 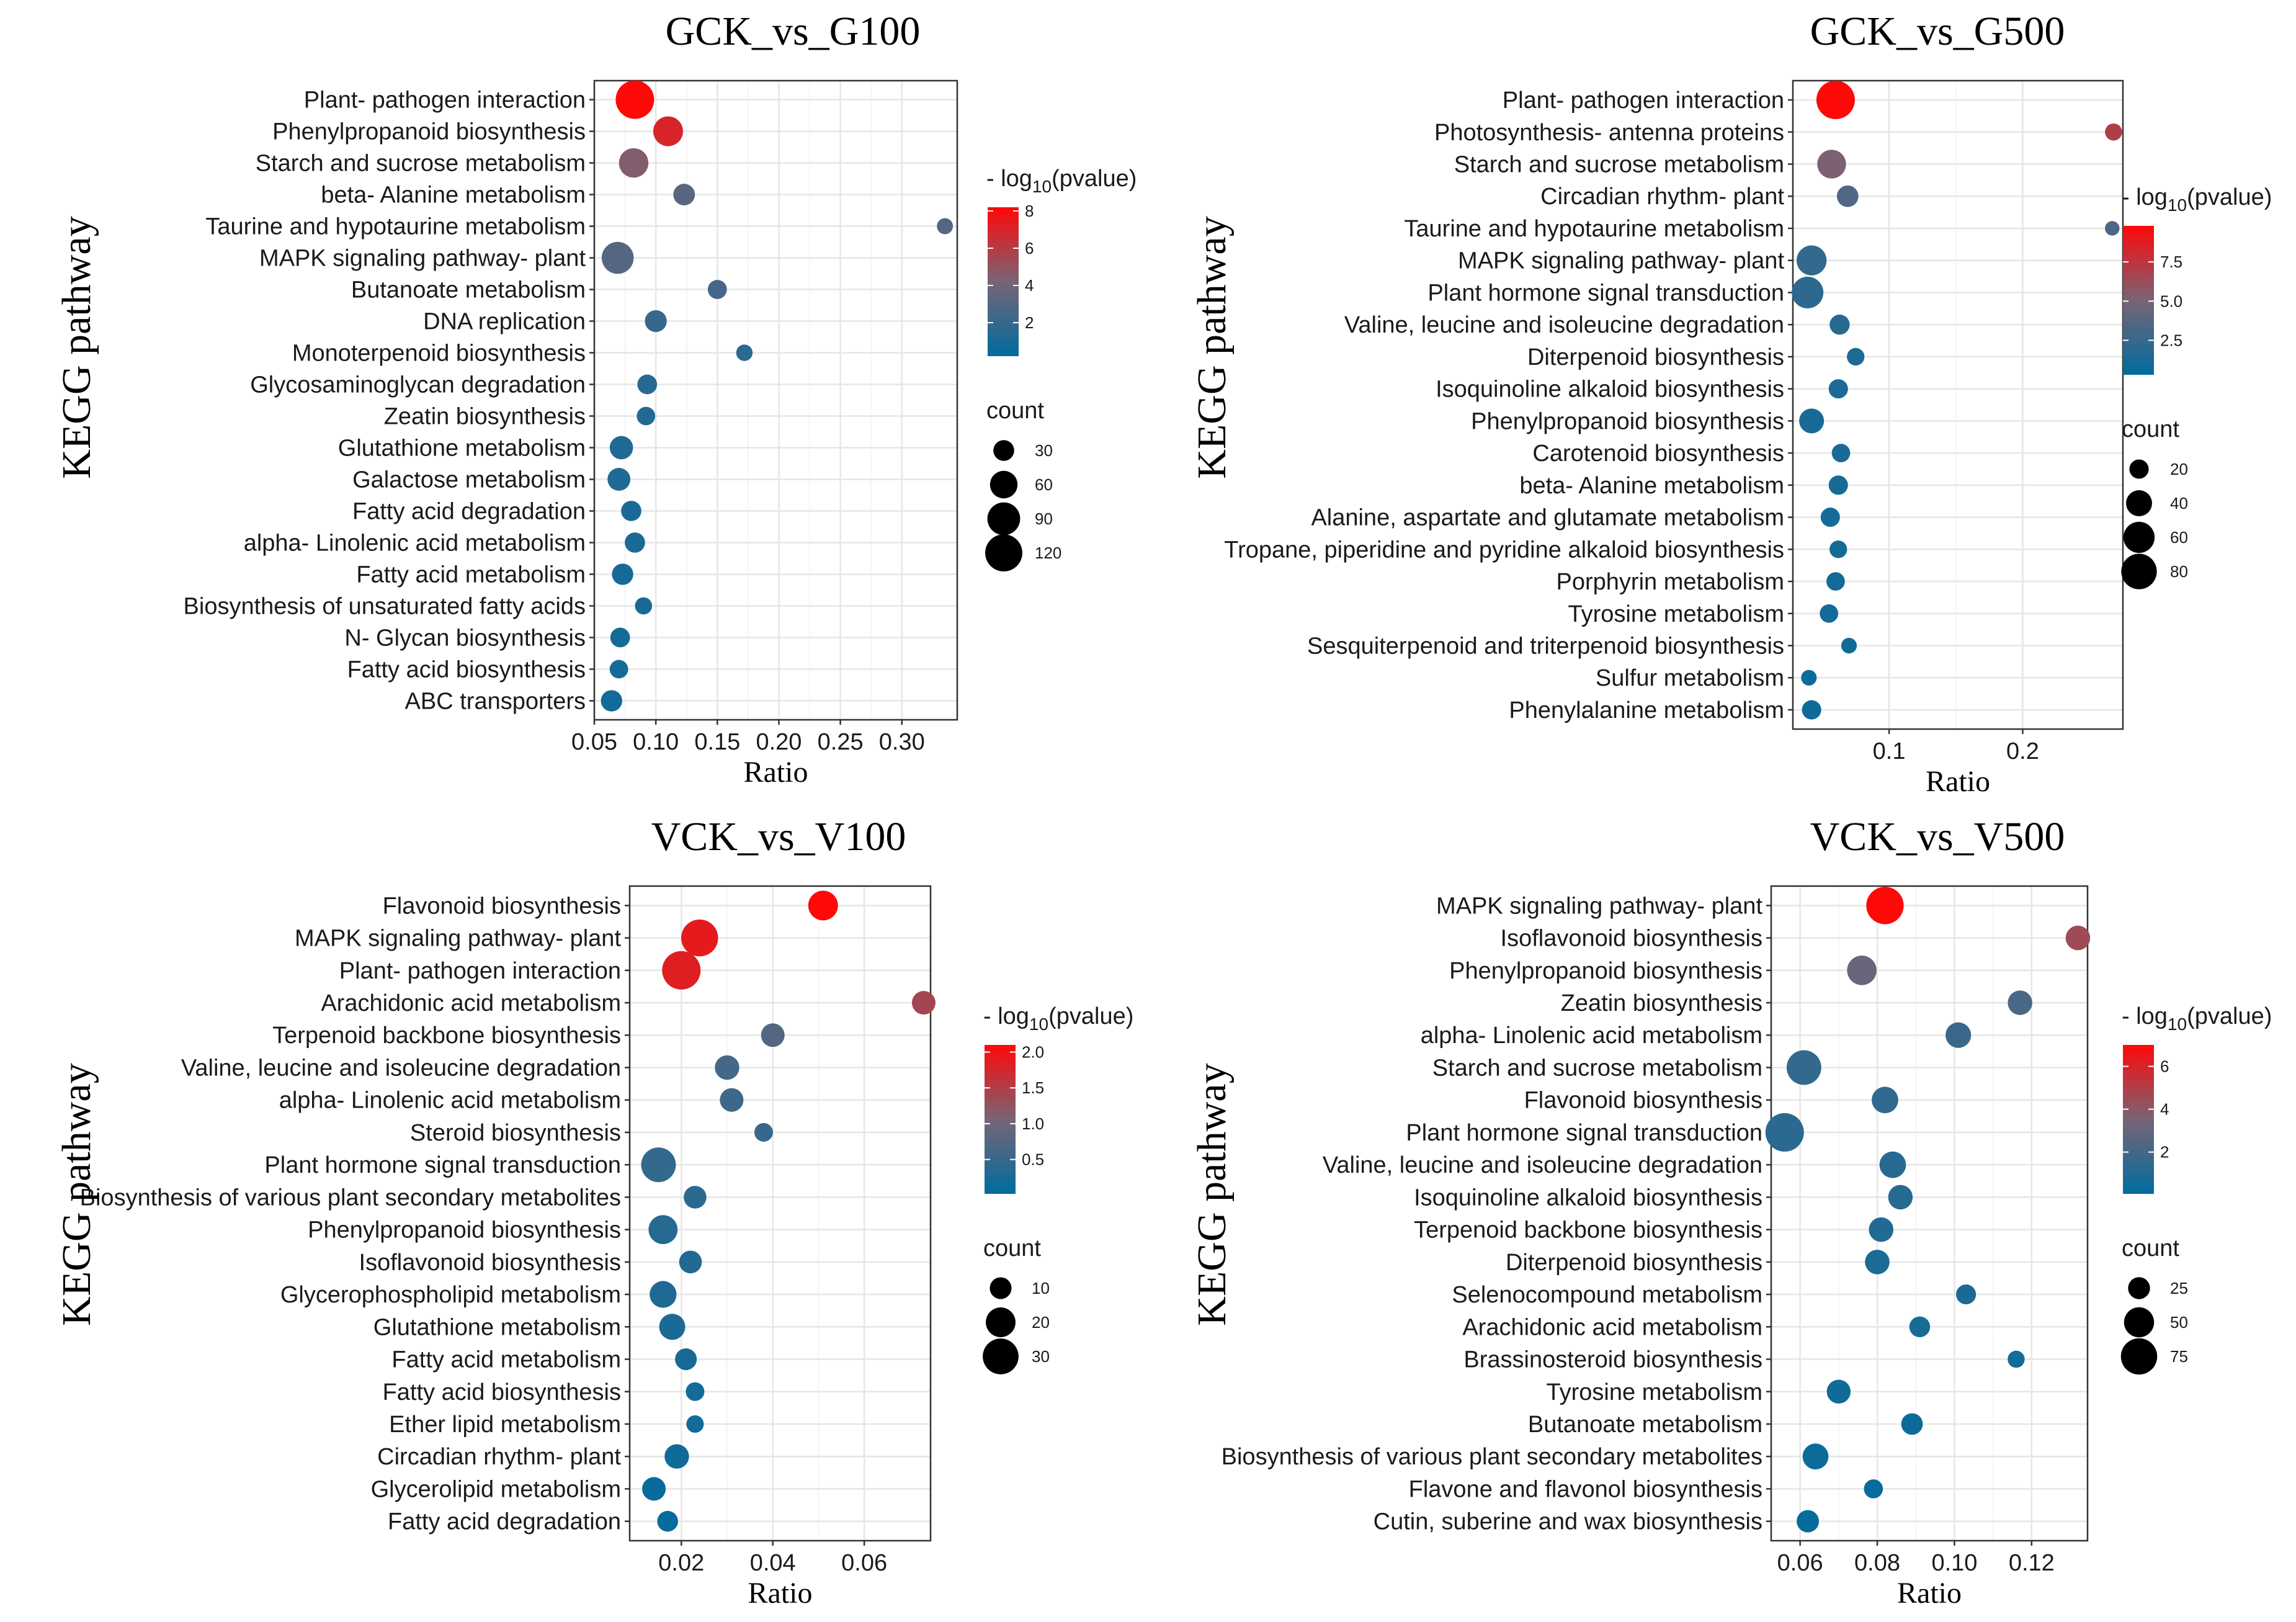 What do you see at coordinates (1937, 31) in the screenshot?
I see `chart-title: GCK_vs_G500` at bounding box center [1937, 31].